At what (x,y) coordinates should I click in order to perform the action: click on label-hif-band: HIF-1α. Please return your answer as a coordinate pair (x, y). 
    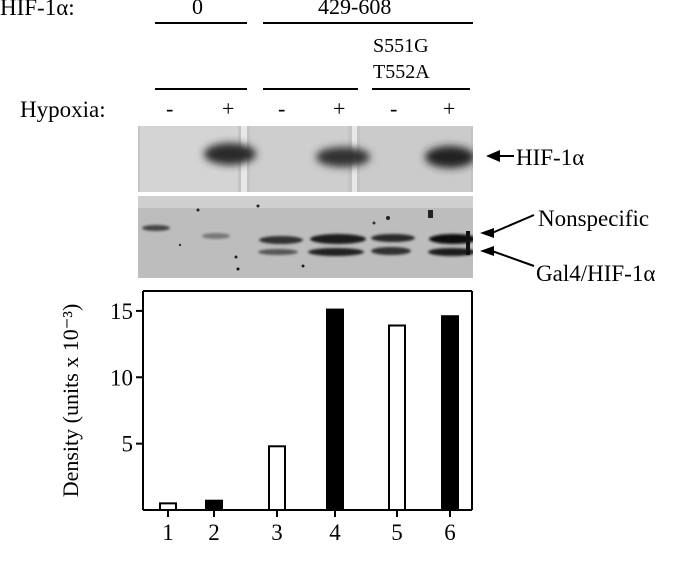
    Looking at the image, I should click on (550, 157).